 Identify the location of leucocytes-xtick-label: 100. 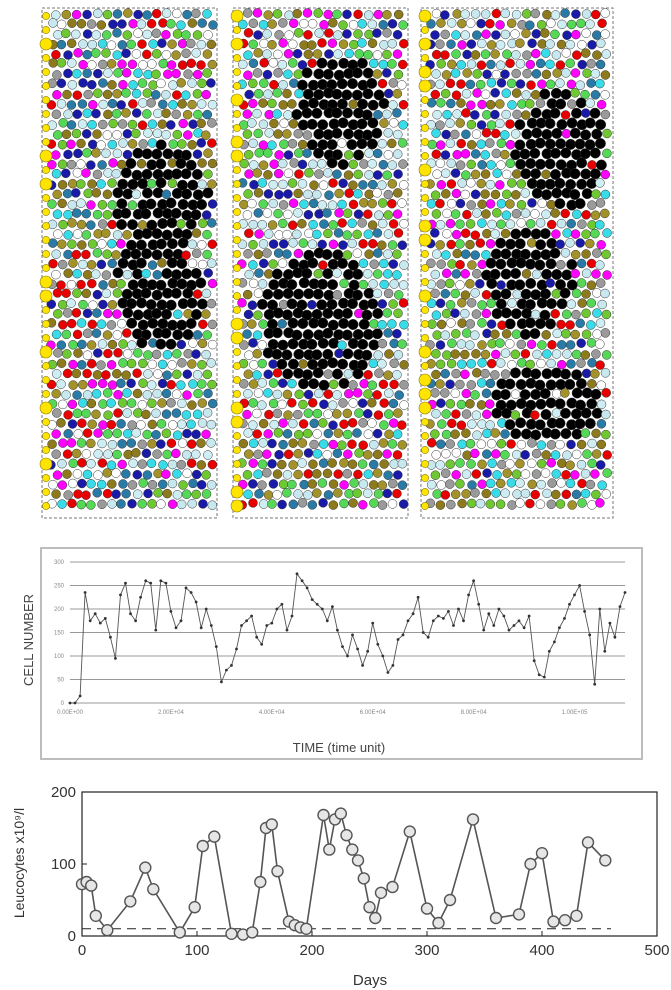
(196, 950).